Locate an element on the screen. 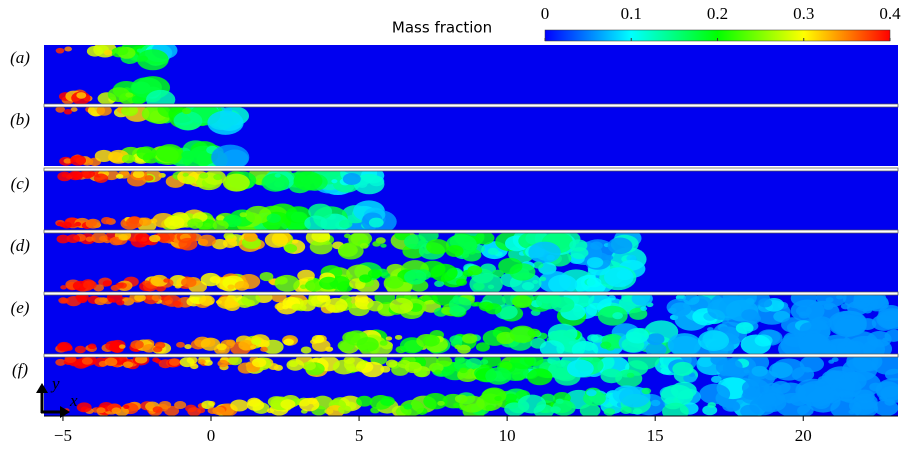  colorbar-tick-label: 0.1 is located at coordinates (631, 13).